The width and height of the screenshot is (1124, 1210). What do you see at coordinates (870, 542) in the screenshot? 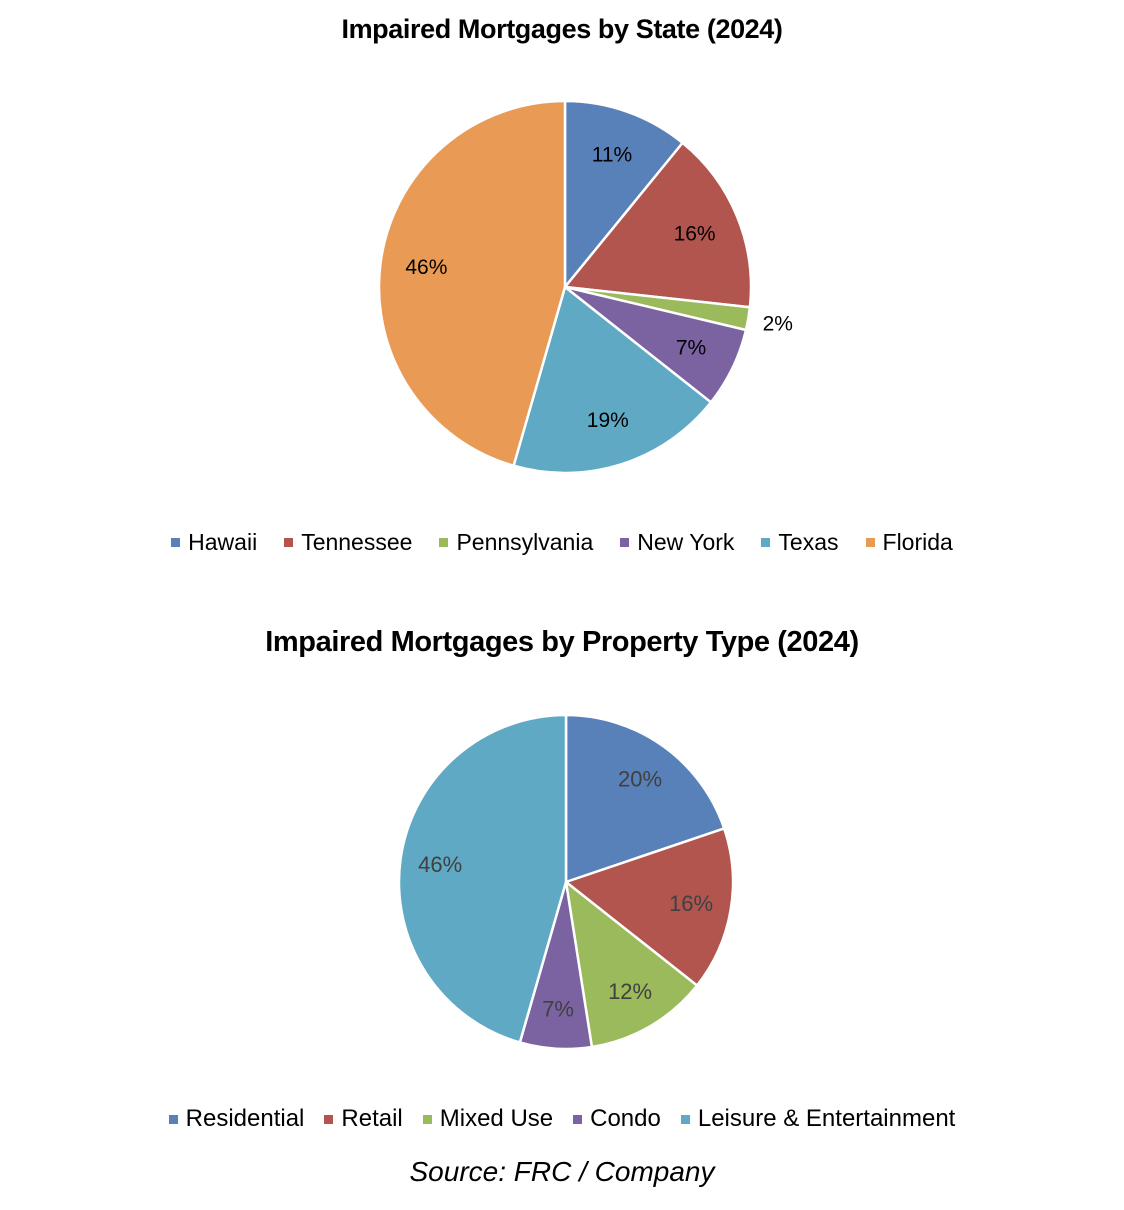
I see `legend-swatch-florida` at bounding box center [870, 542].